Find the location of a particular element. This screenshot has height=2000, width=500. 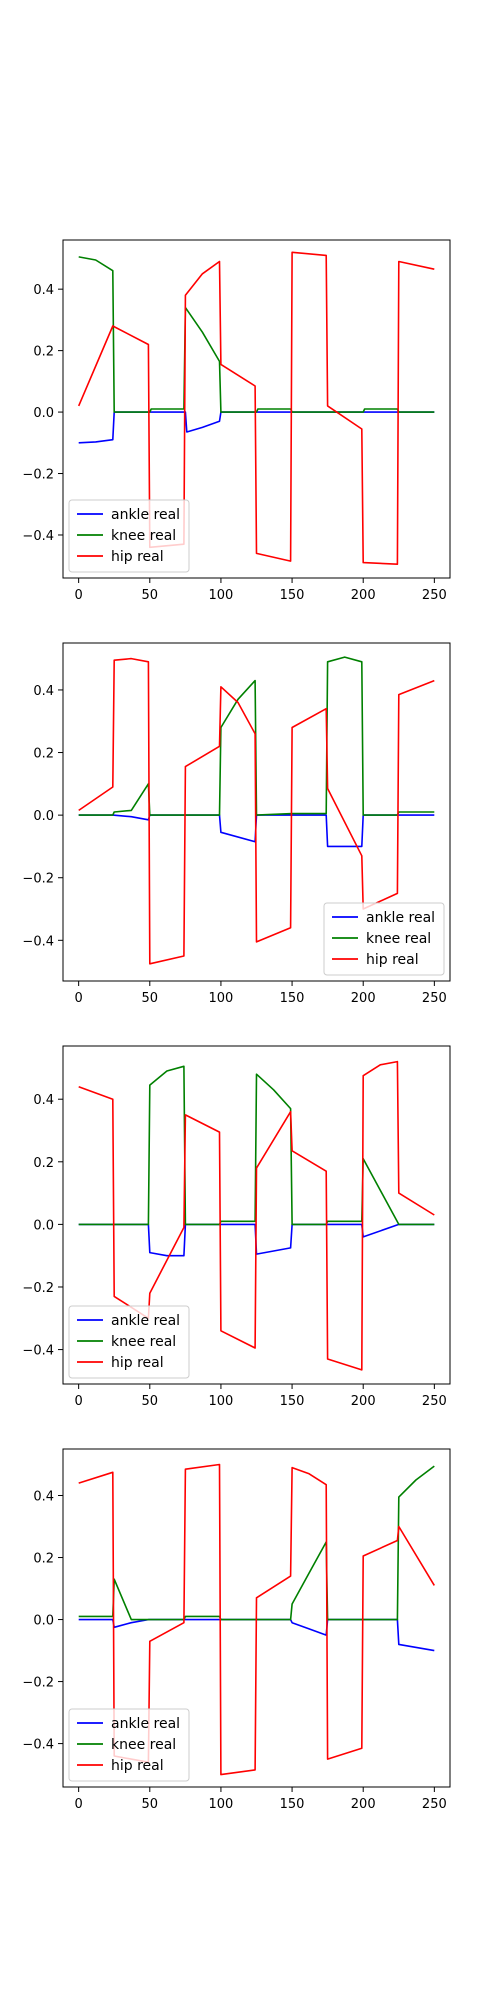

series-line-ankle-real is located at coordinates (256, 427).